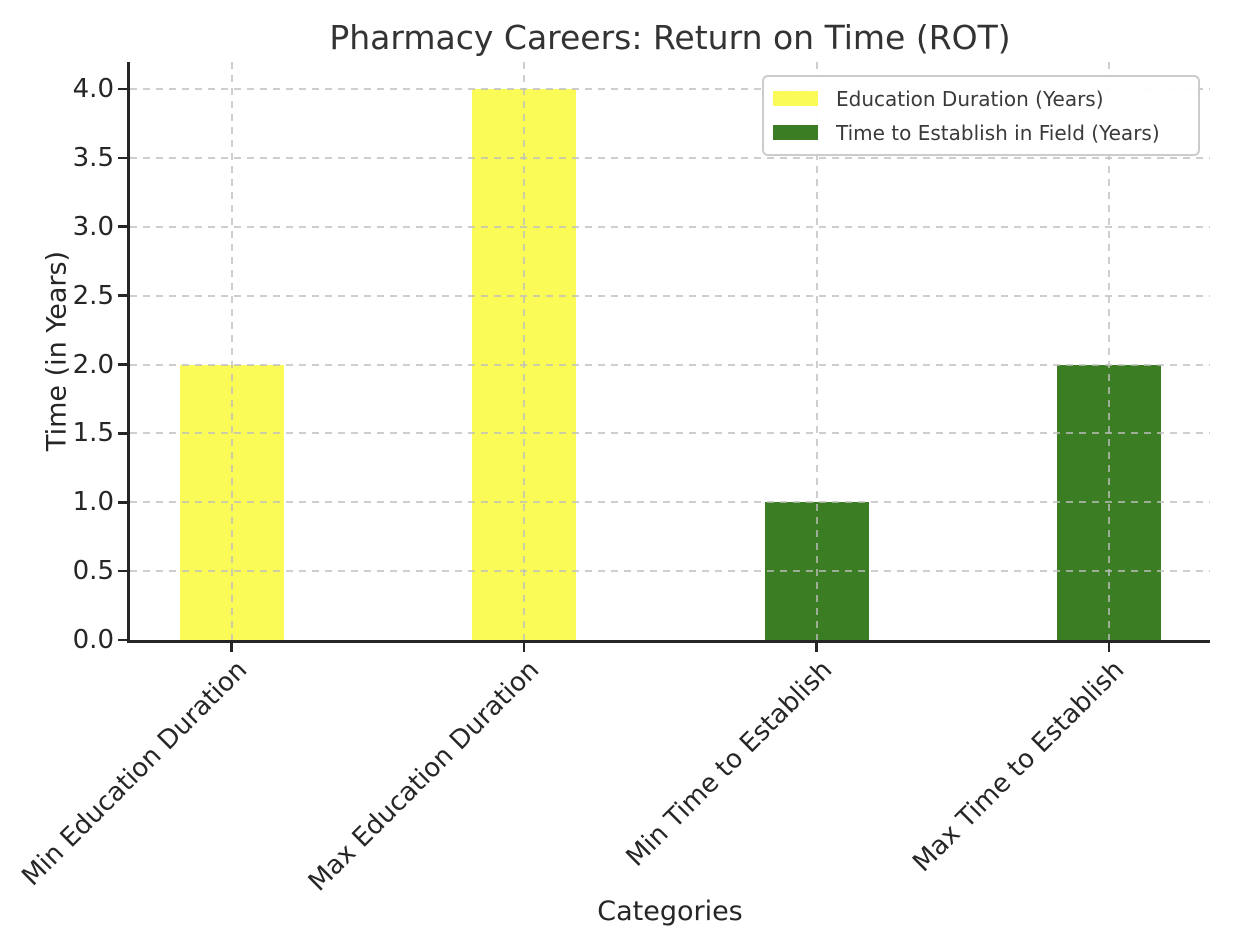 The width and height of the screenshot is (1246, 942). I want to click on y-tick-label: 1.0, so click(93, 502).